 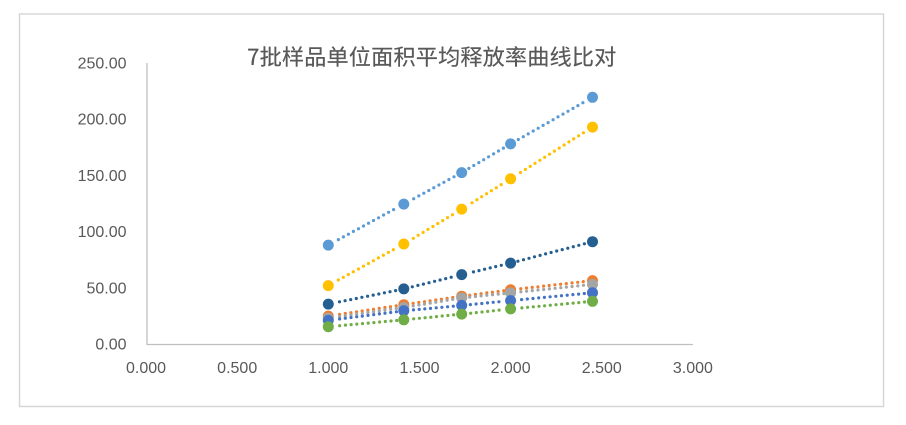 What do you see at coordinates (102, 120) in the screenshot?
I see `svg-text: 200.00` at bounding box center [102, 120].